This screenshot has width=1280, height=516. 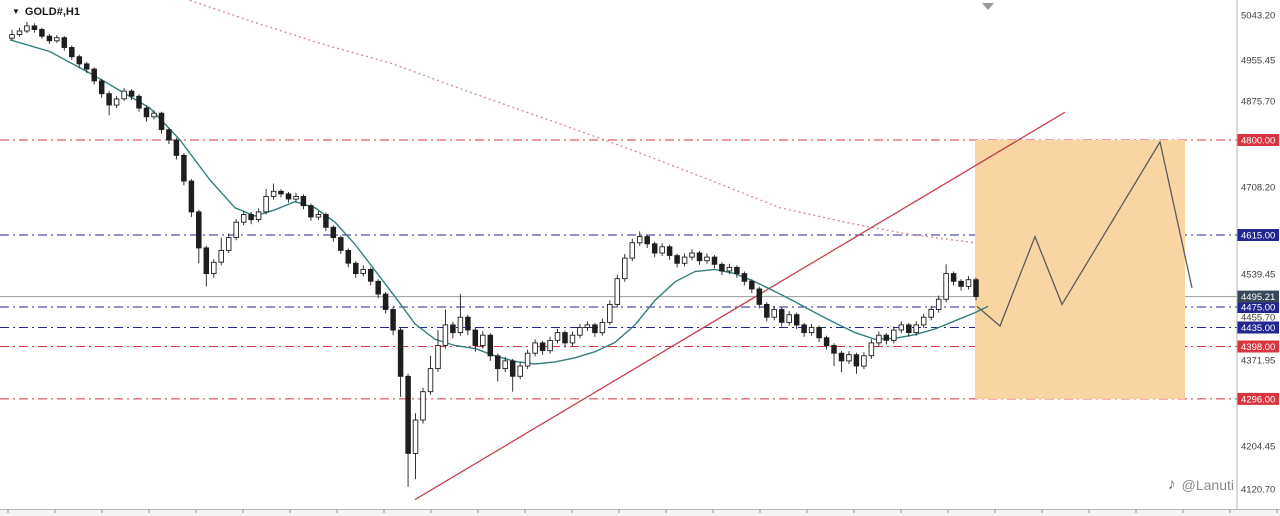 I want to click on chart-shift-marker, so click(x=988, y=6).